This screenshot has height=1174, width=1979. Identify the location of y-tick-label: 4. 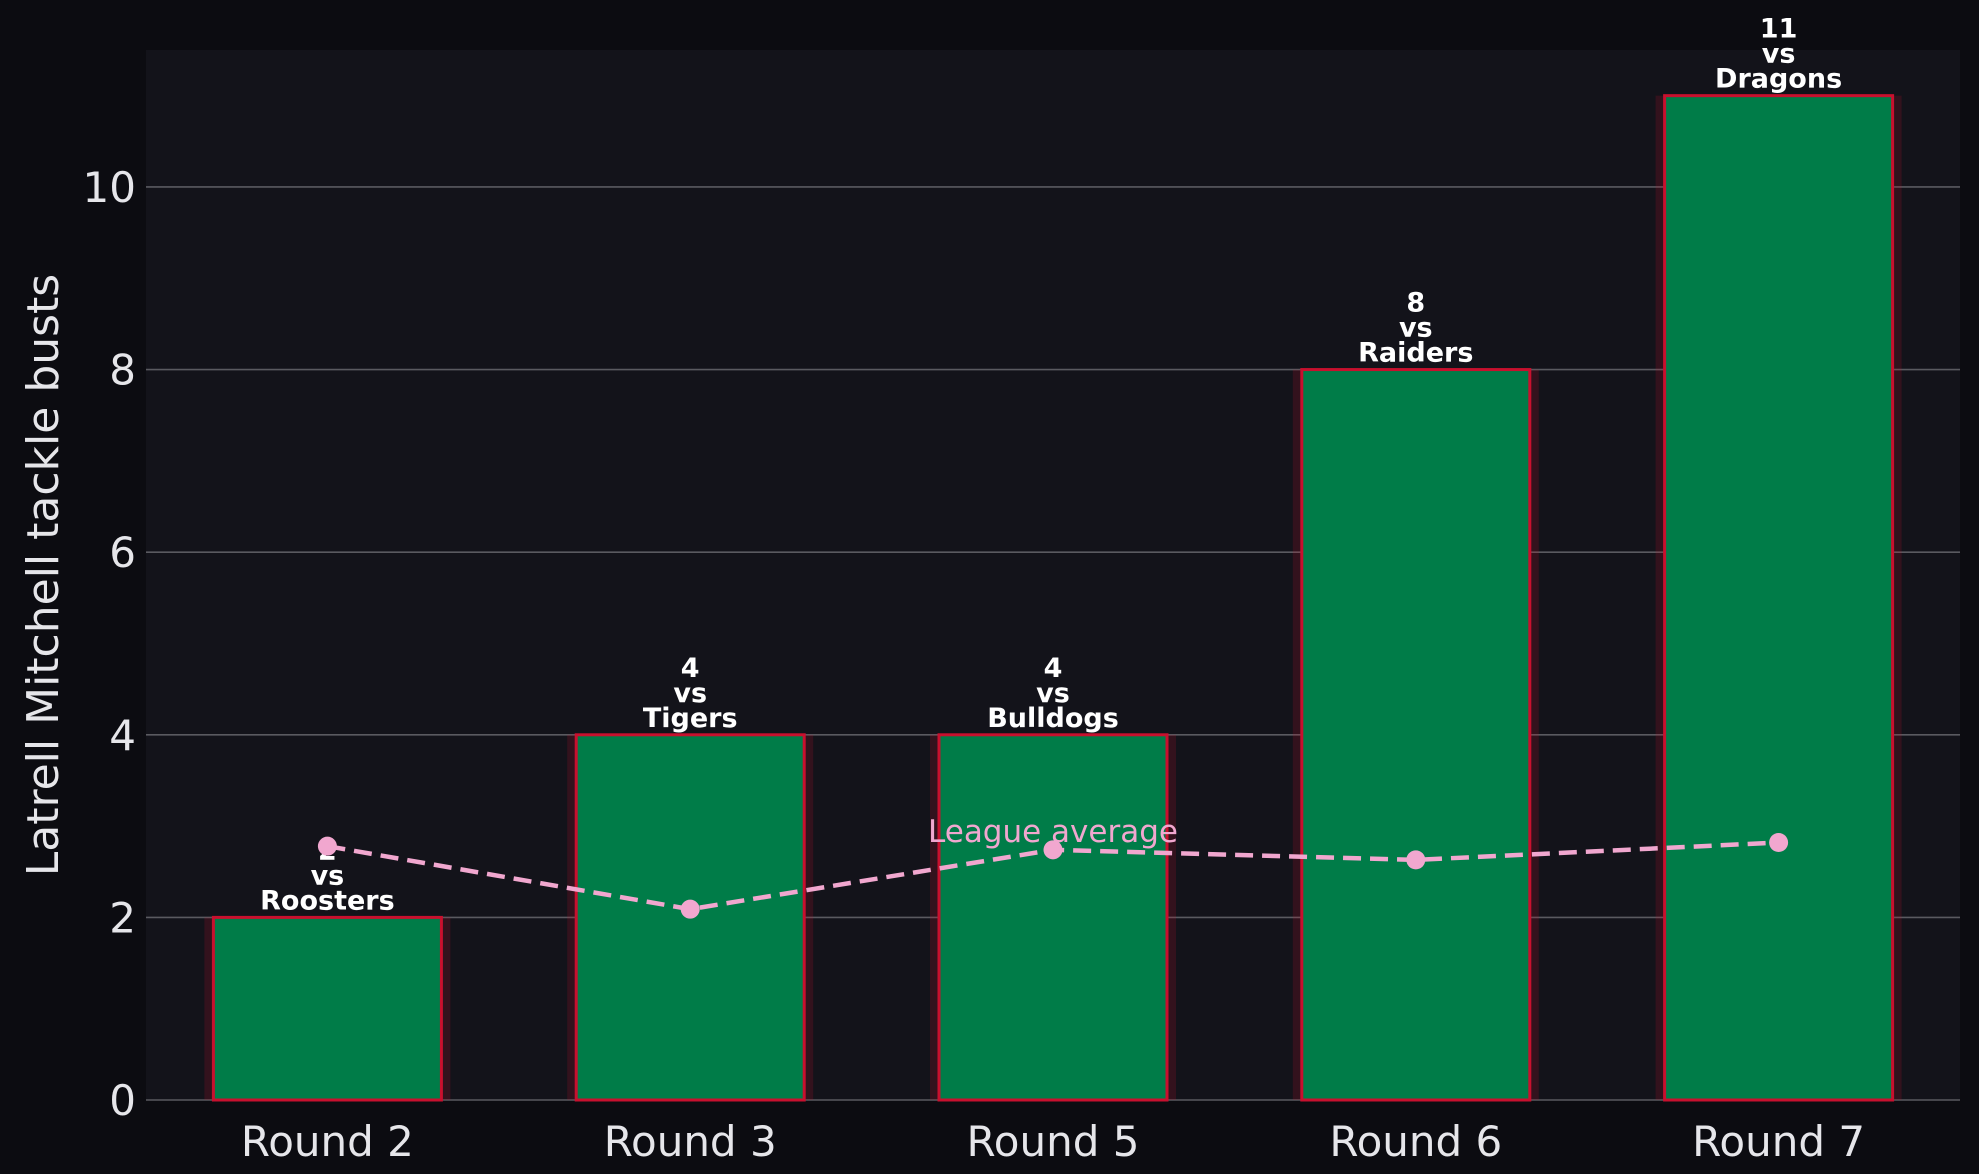
(122, 735).